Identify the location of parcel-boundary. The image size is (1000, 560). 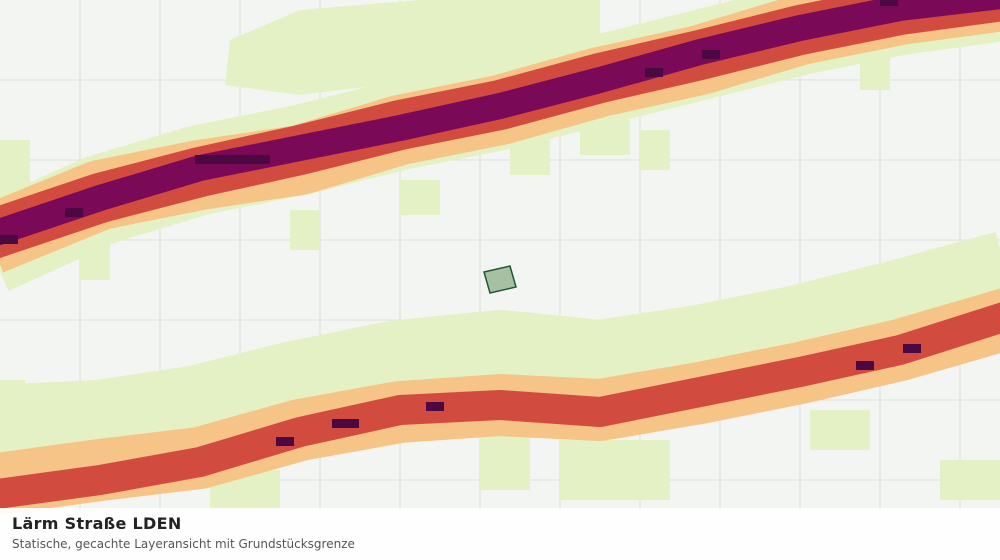
(500, 279).